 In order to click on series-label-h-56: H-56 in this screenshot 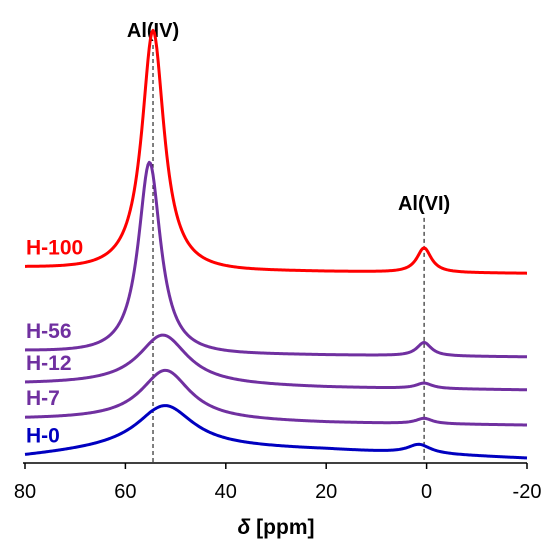, I will do `click(49, 331)`.